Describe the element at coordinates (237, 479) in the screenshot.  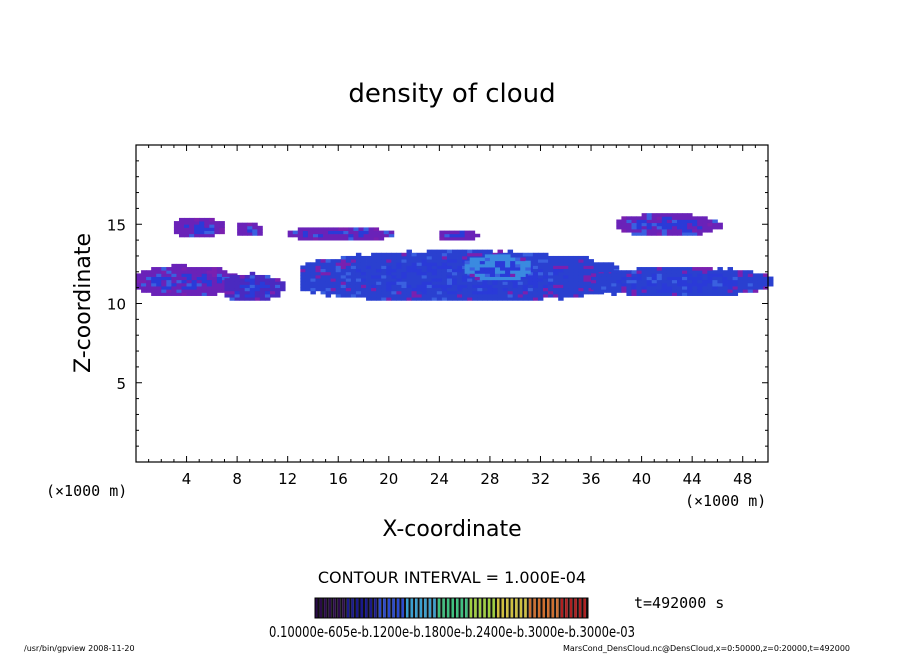
I see `x-tick-label: 8` at that location.